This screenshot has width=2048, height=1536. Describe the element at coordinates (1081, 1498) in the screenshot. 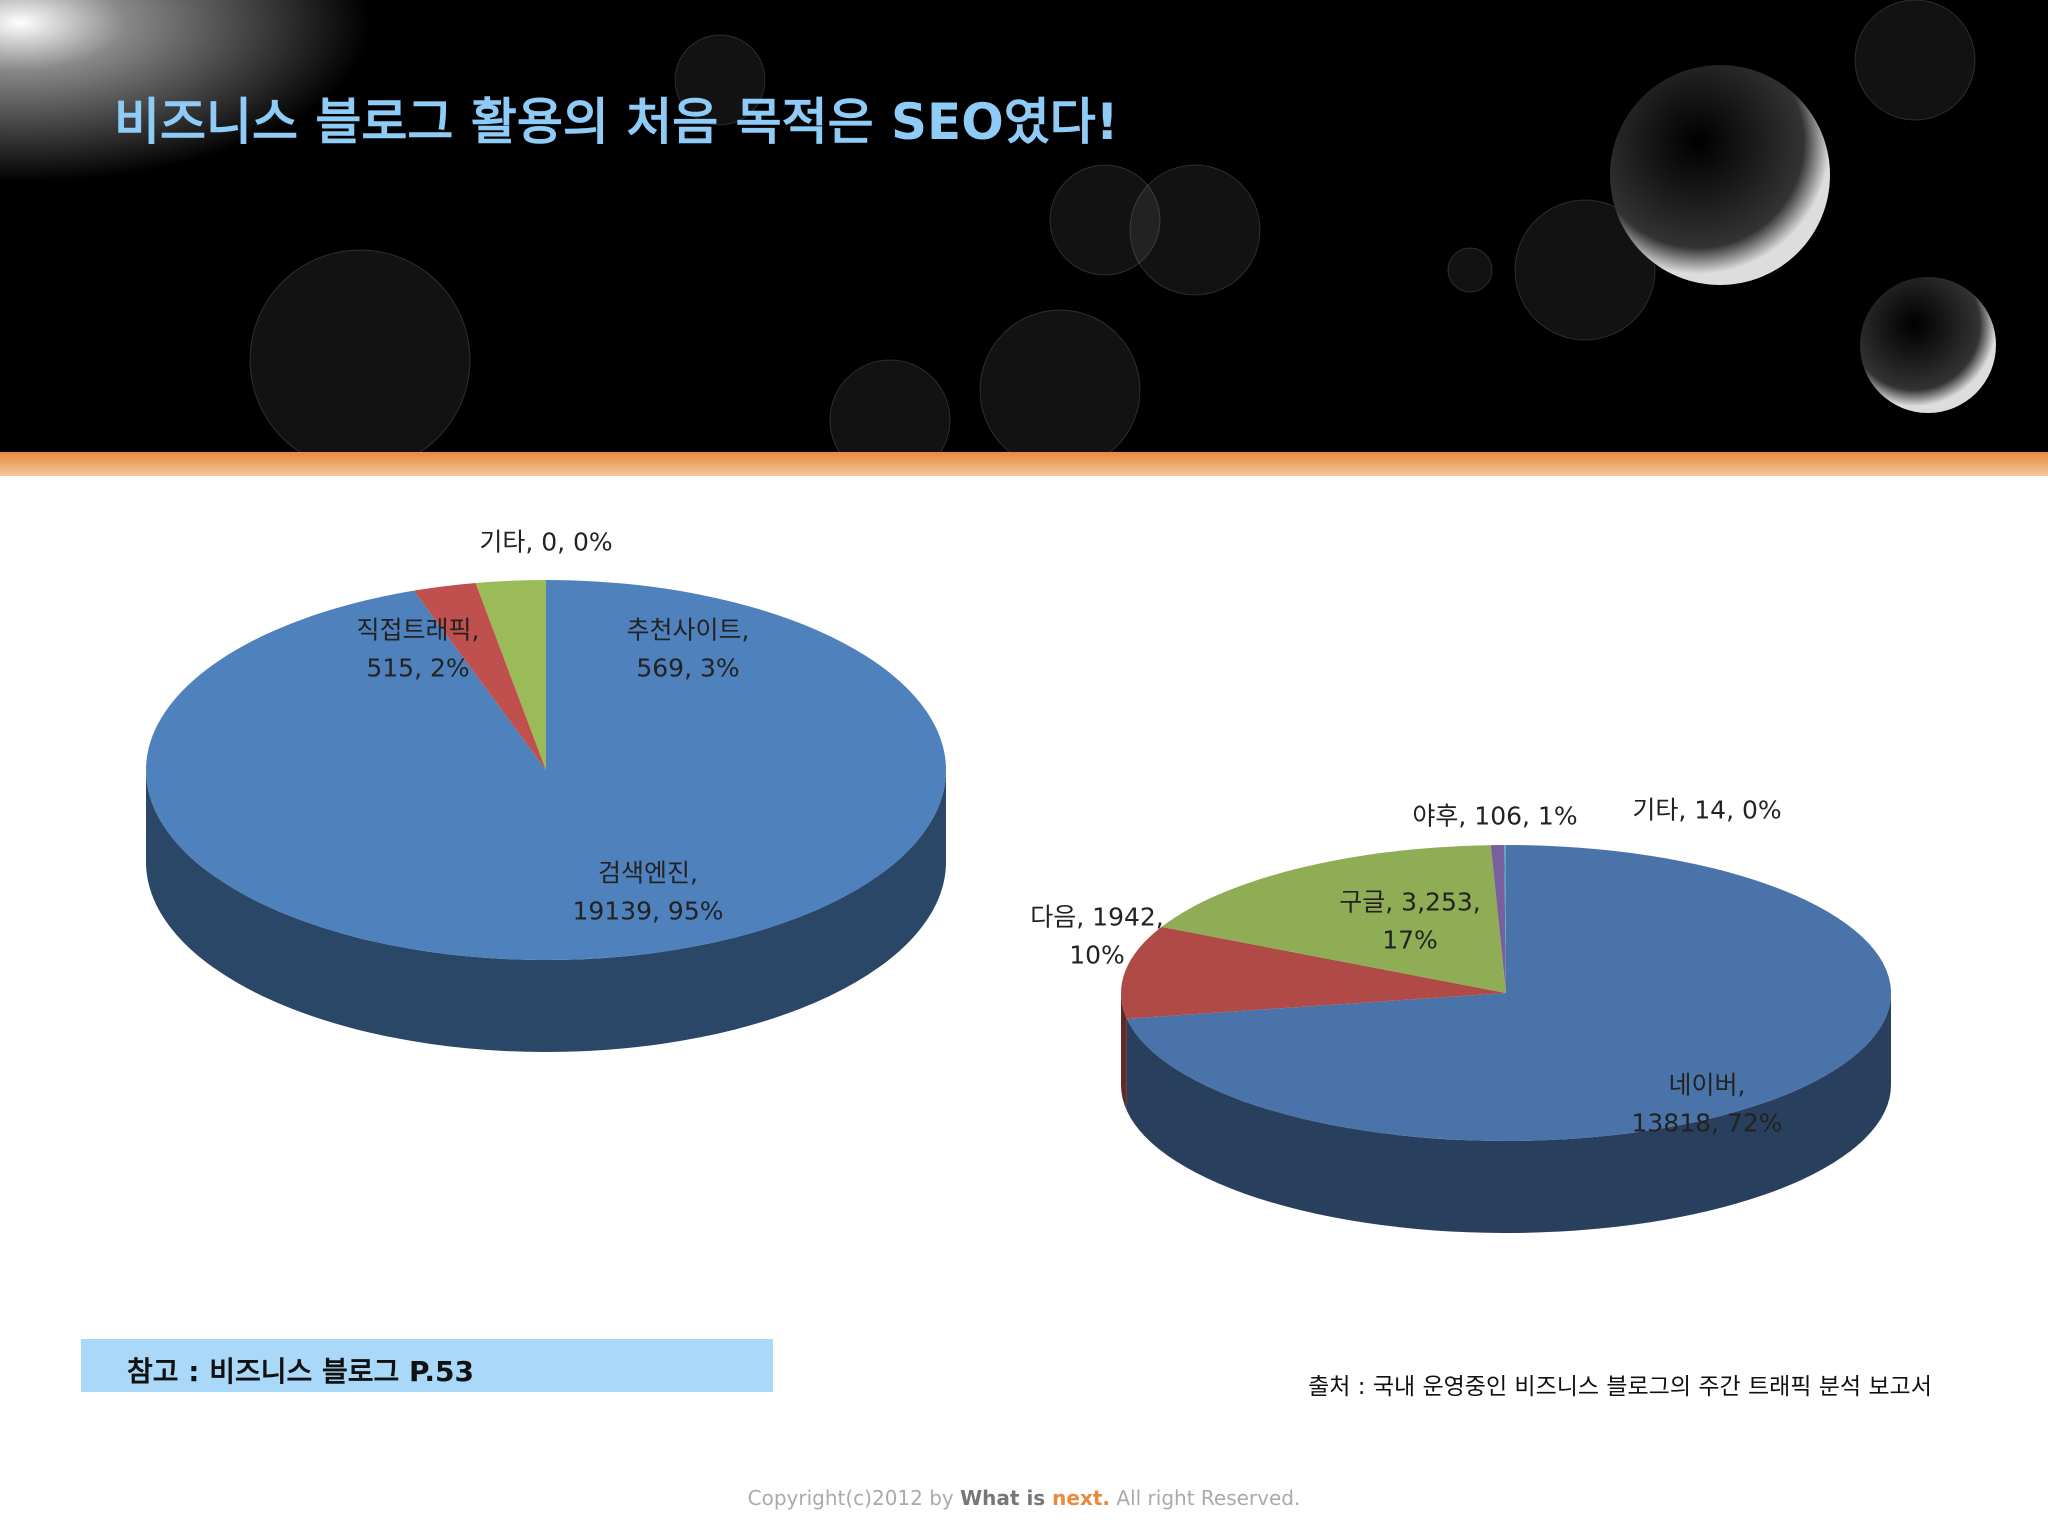

I see `copyright-accent: next.` at that location.